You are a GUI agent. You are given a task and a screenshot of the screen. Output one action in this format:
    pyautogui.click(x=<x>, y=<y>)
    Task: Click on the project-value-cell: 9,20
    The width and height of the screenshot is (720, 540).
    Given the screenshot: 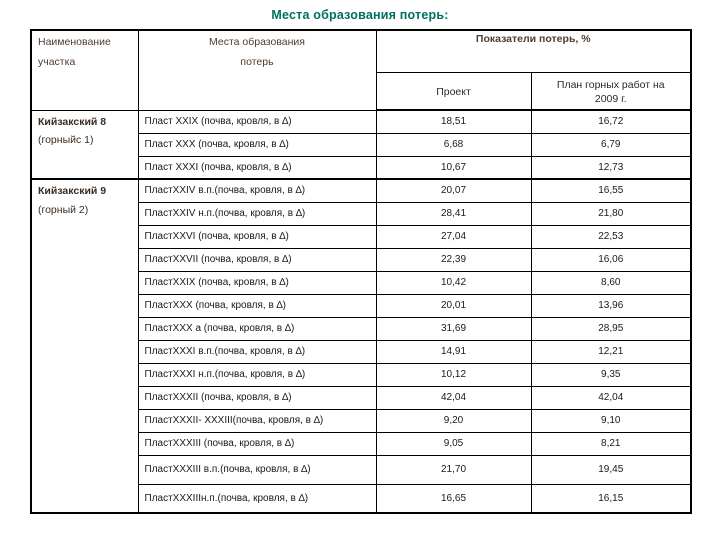 What is the action you would take?
    pyautogui.click(x=453, y=420)
    